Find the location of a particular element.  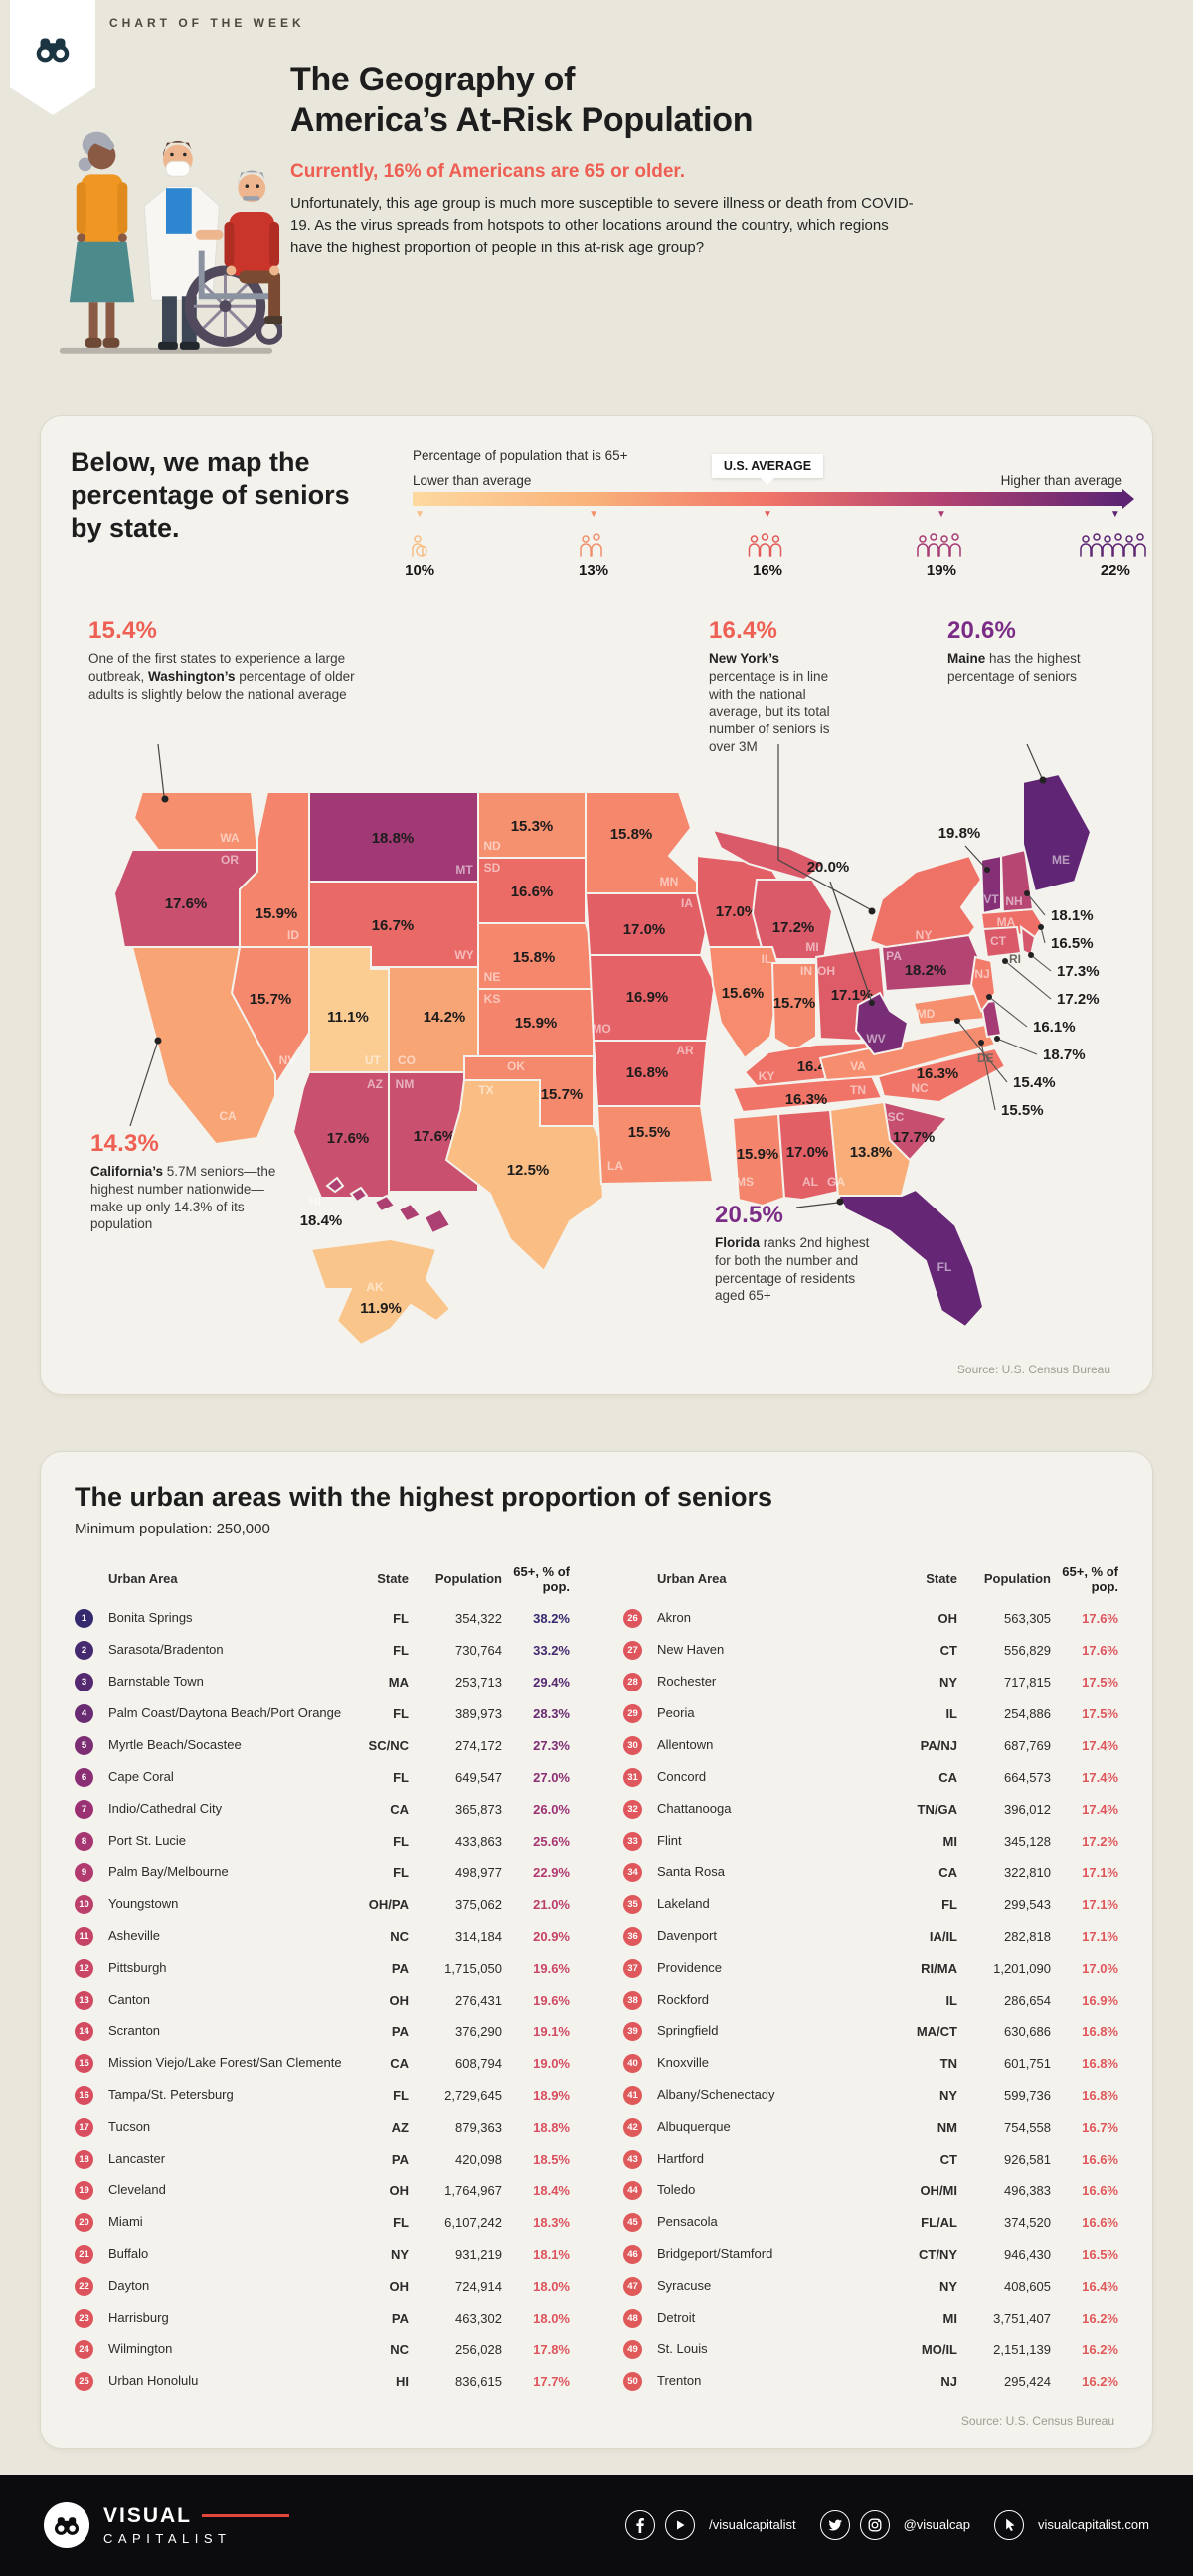

urban-area-state: PA/NJ is located at coordinates (938, 1745).